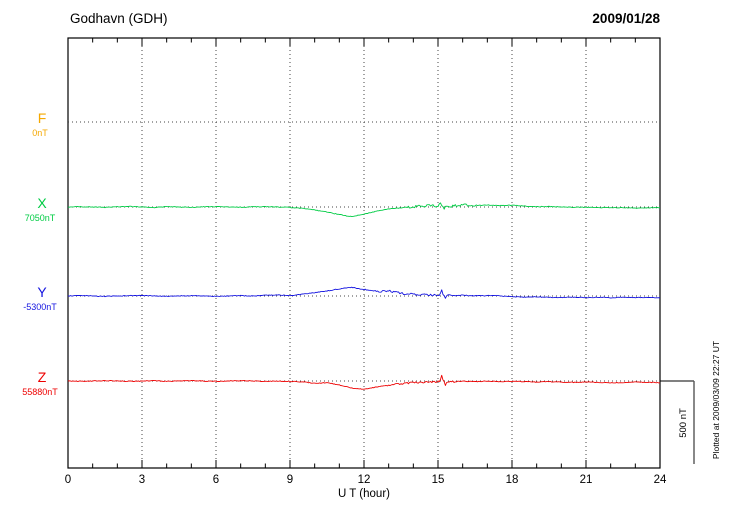 This screenshot has height=525, width=730. Describe the element at coordinates (42, 377) in the screenshot. I see `channel-label-Z: Z` at that location.